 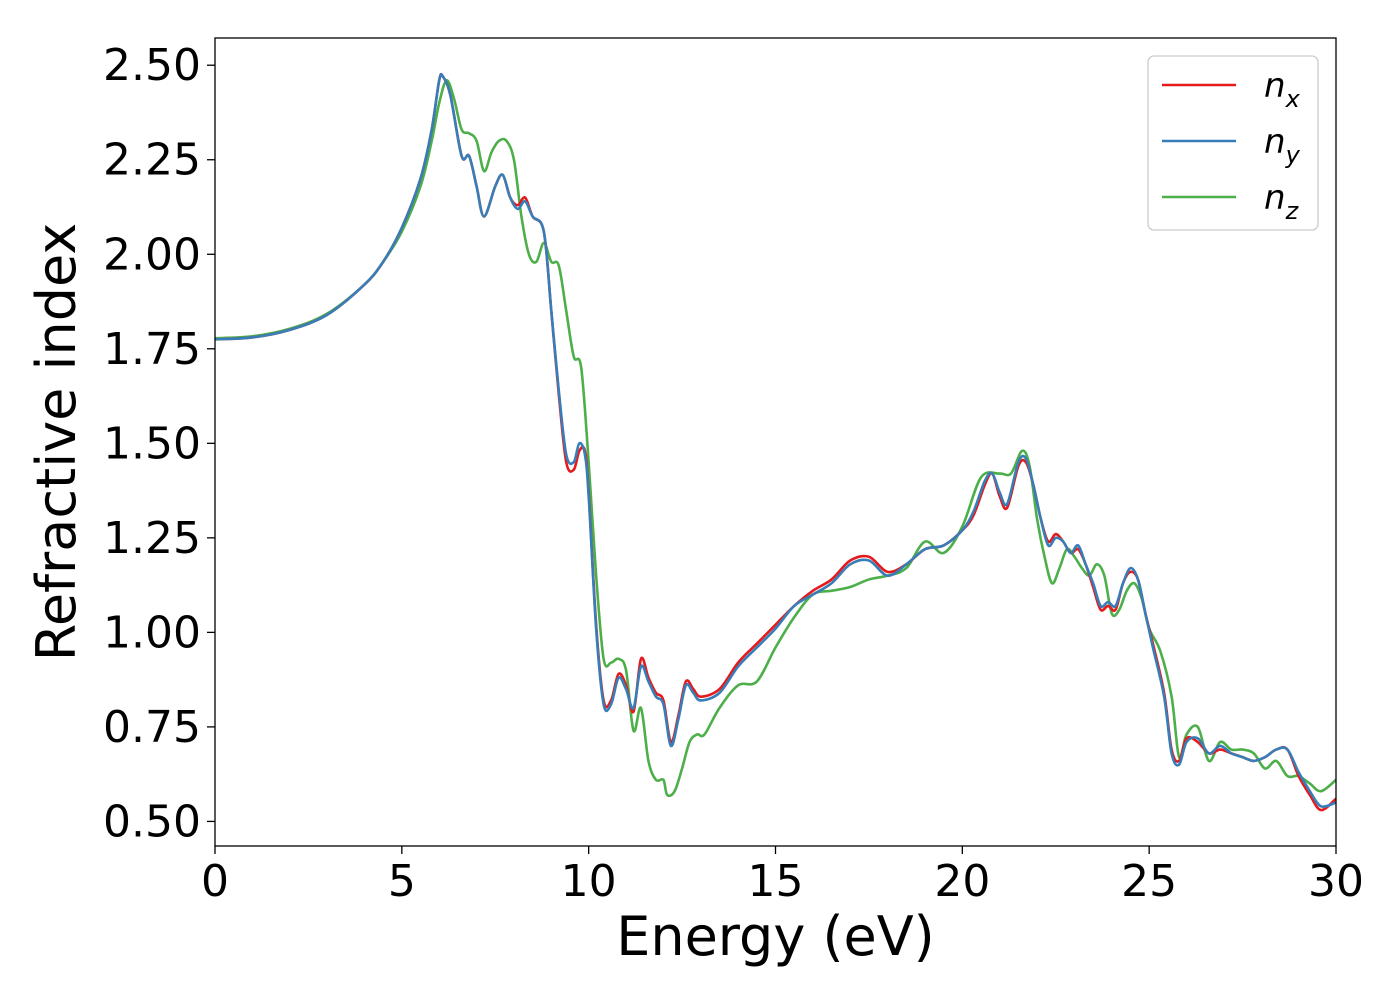 I want to click on y-axis-ticks: 0.50 0.75 1.00 1.25 1.50 1.75 2.00 2.25 2.50, so click(x=159, y=443).